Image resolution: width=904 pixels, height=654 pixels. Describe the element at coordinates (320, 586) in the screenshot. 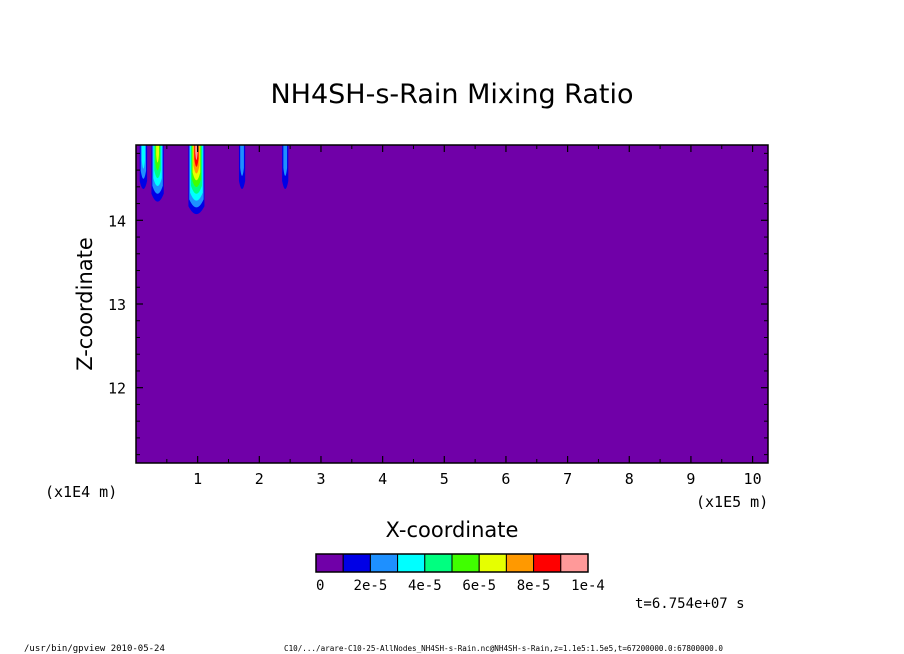

I see `colorbar-label: 0` at that location.